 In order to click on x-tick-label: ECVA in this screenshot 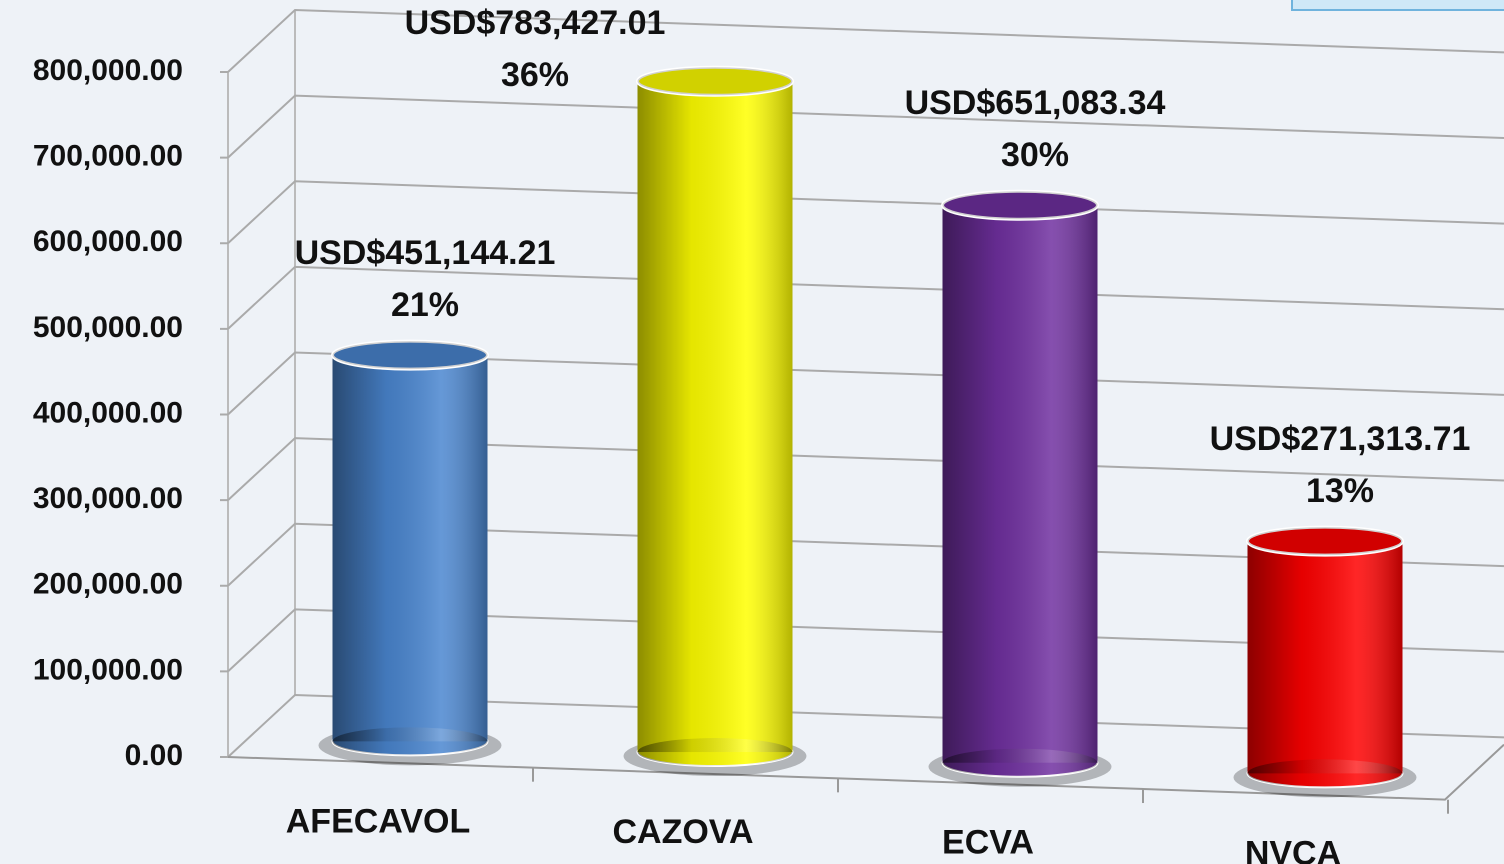, I will do `click(988, 843)`.